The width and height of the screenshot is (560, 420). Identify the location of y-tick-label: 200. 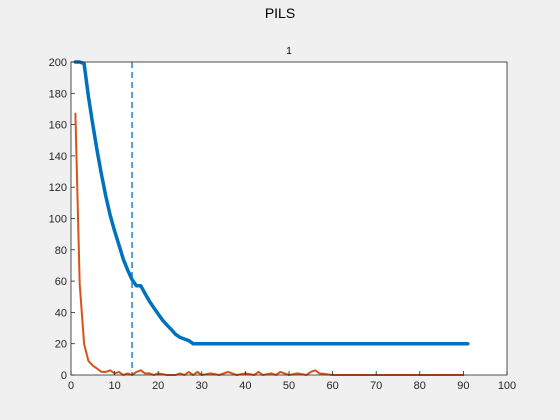
(58, 63).